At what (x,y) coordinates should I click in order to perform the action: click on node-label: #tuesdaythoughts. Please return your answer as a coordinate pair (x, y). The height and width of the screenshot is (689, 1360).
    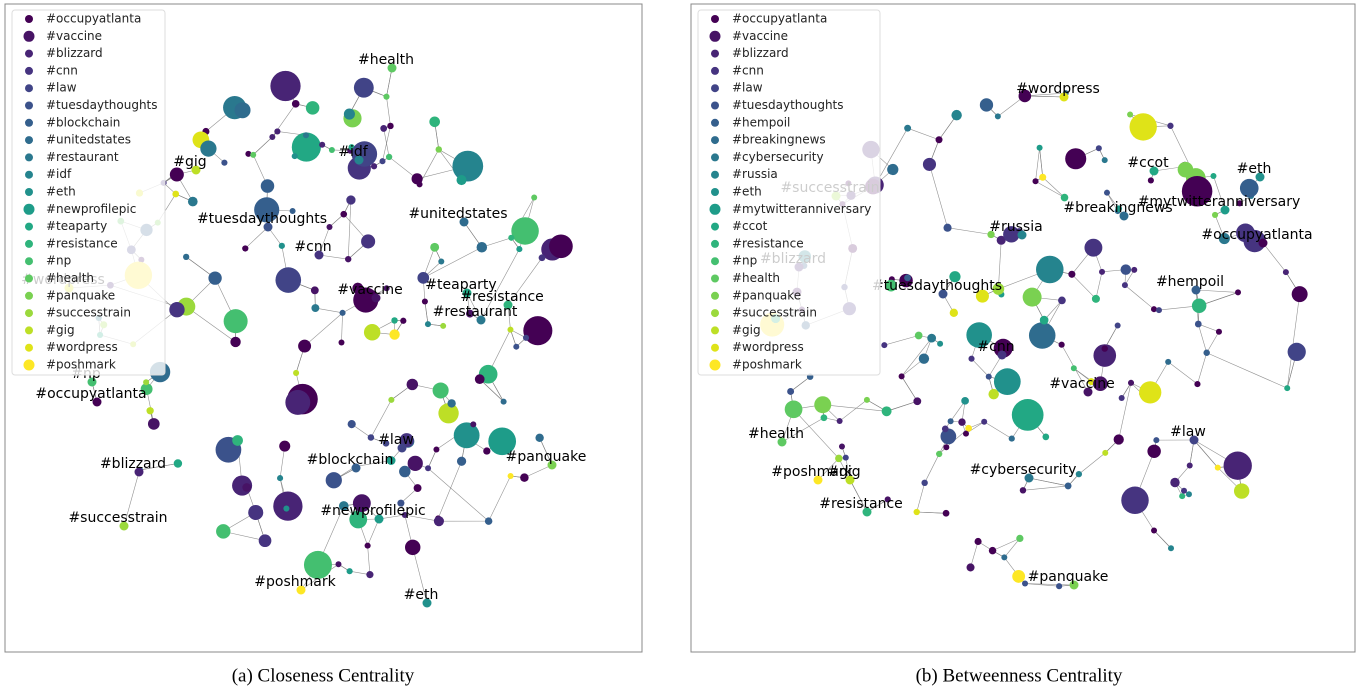
    Looking at the image, I should click on (937, 286).